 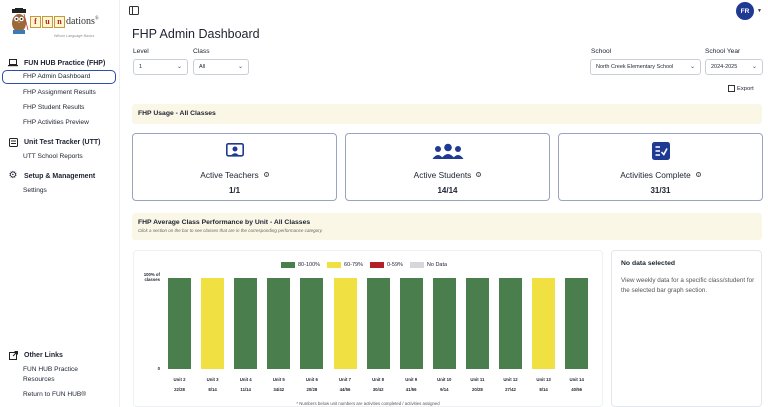 I want to click on avatar: FR, so click(x=745, y=11).